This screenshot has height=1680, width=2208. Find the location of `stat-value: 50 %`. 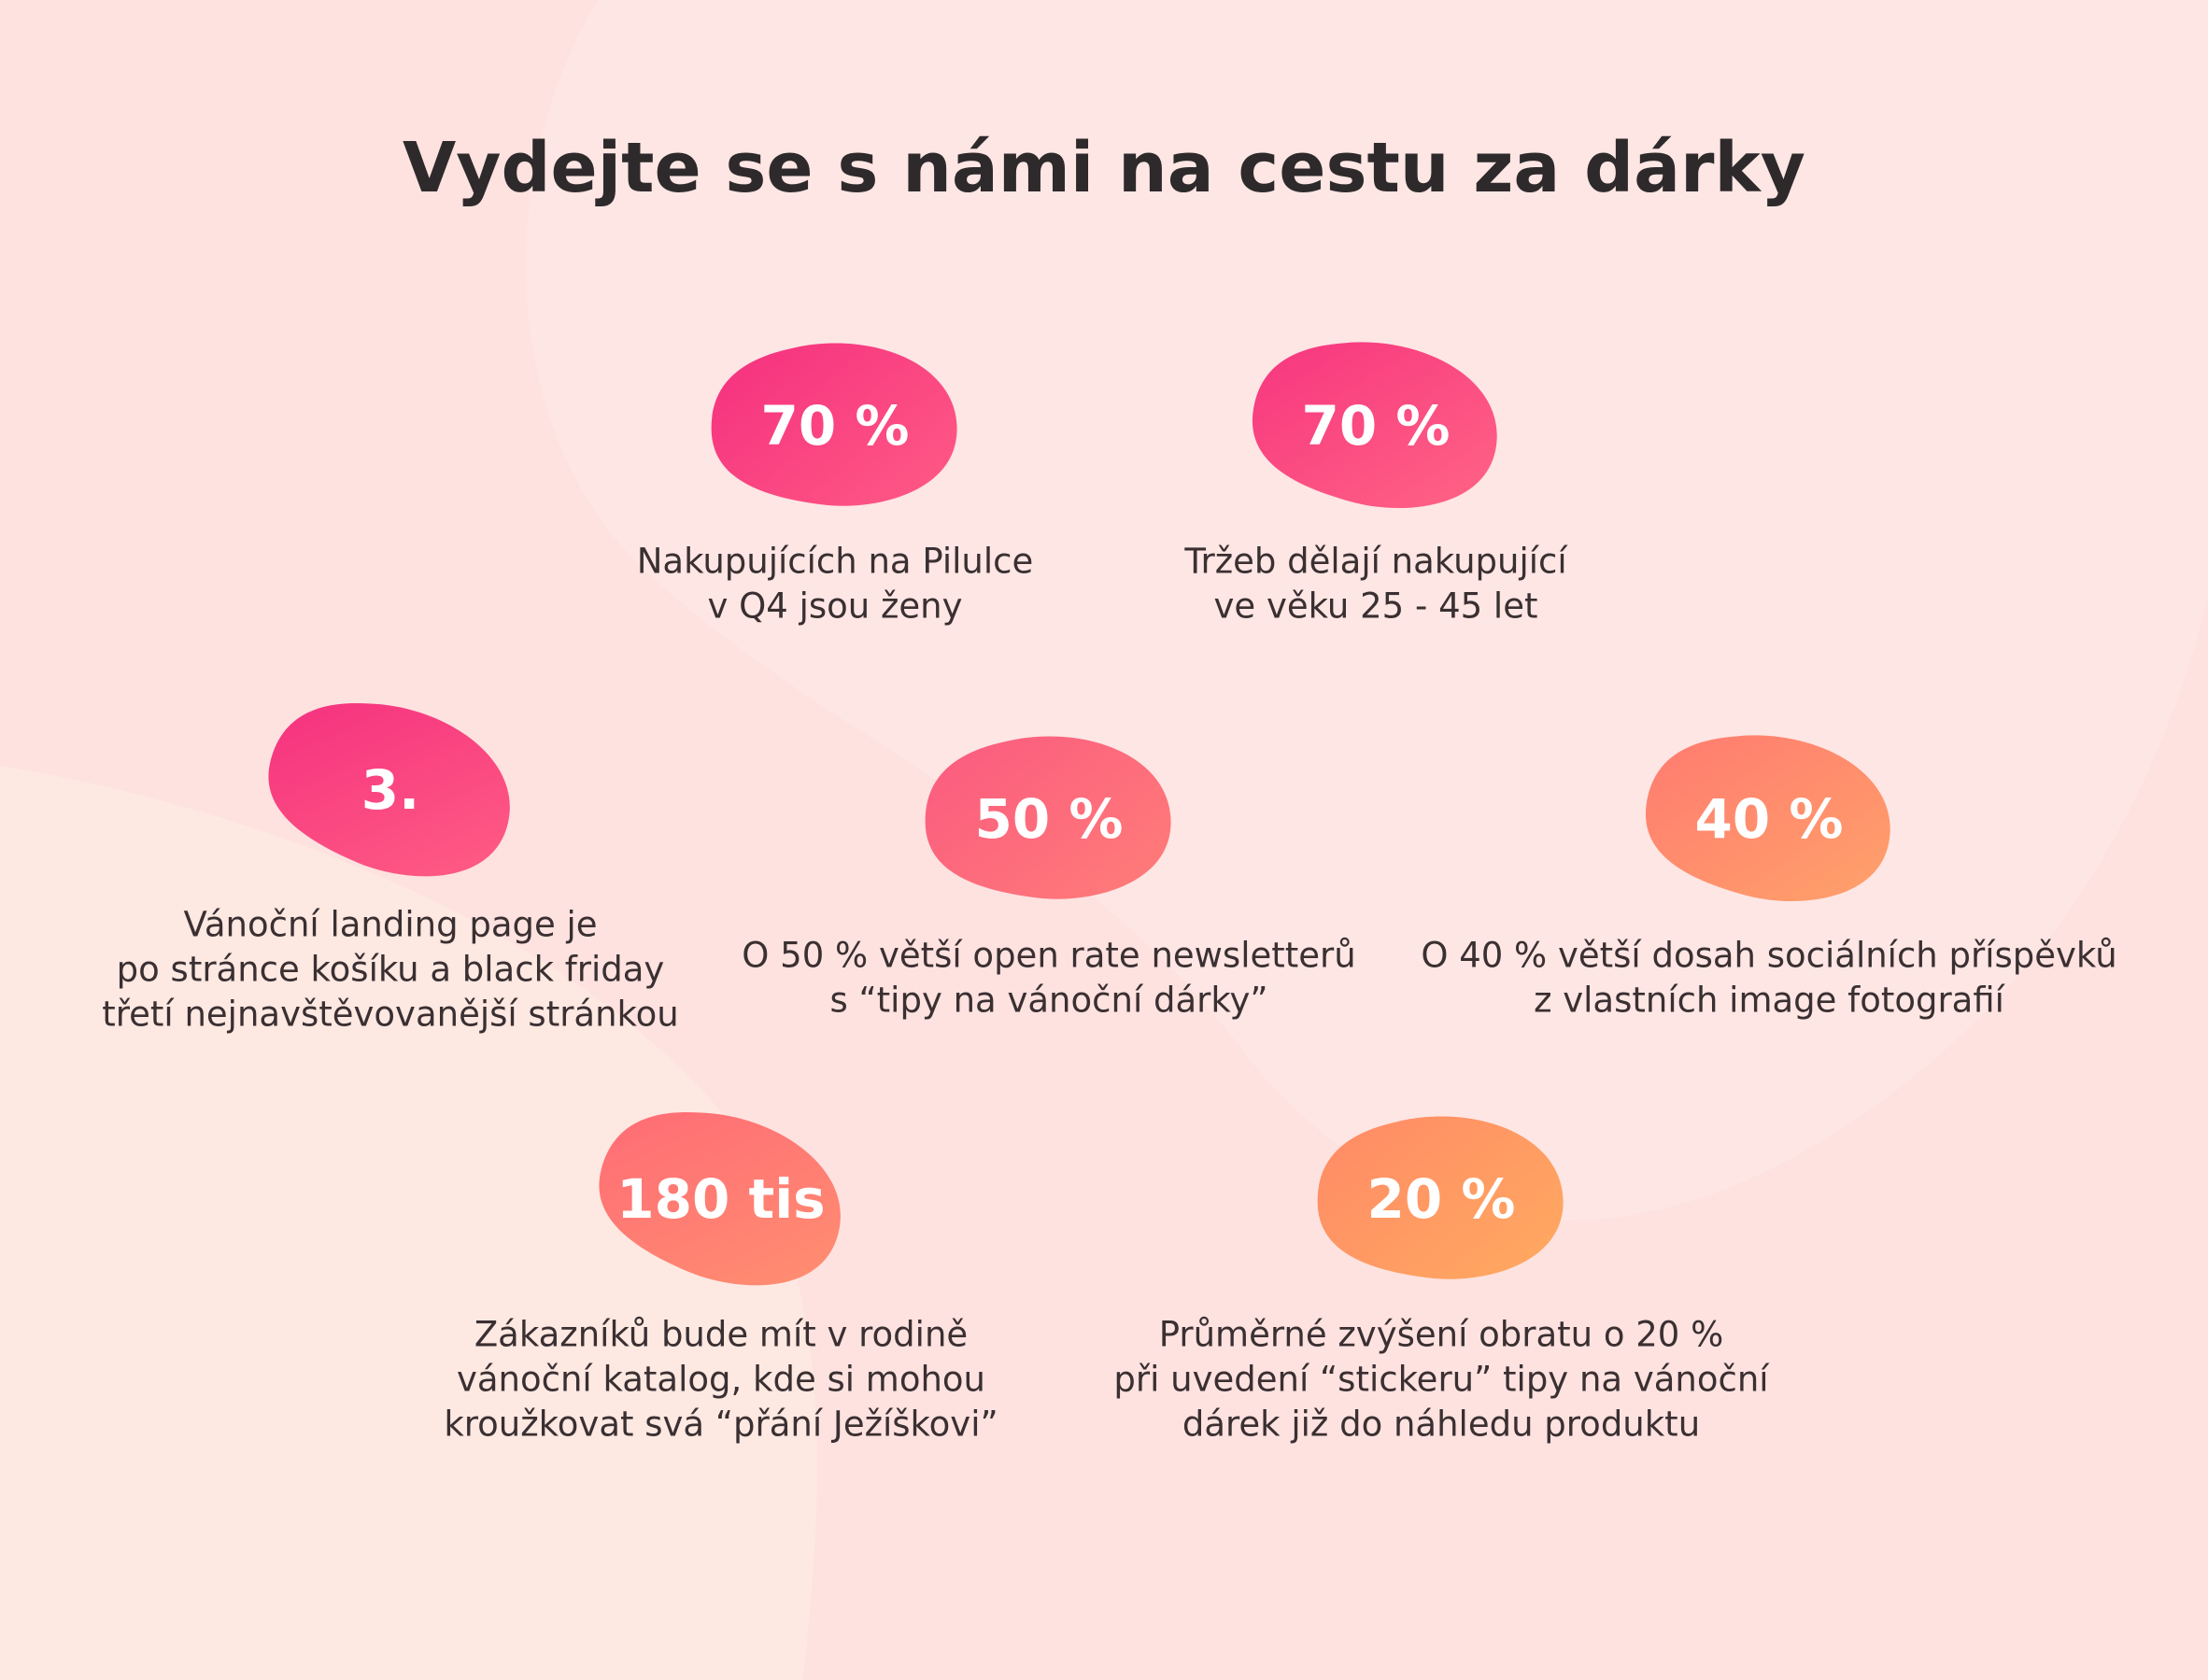

stat-value: 50 % is located at coordinates (1048, 819).